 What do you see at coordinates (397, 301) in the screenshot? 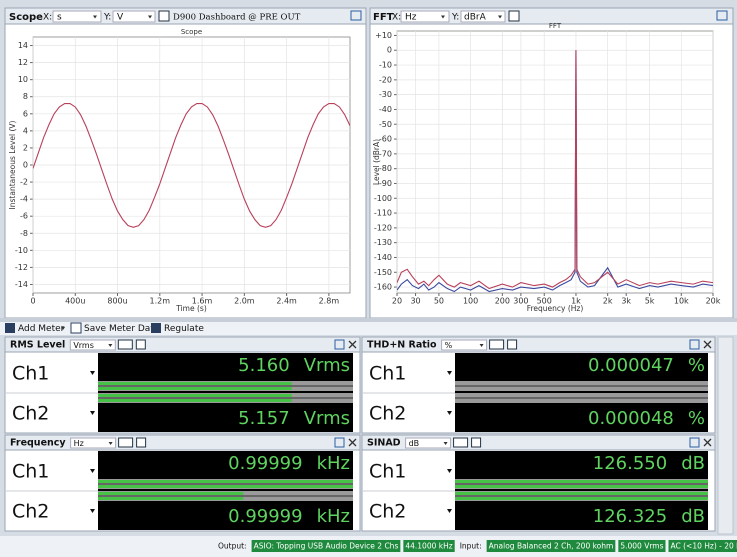
I see `x-tick-label: 20` at bounding box center [397, 301].